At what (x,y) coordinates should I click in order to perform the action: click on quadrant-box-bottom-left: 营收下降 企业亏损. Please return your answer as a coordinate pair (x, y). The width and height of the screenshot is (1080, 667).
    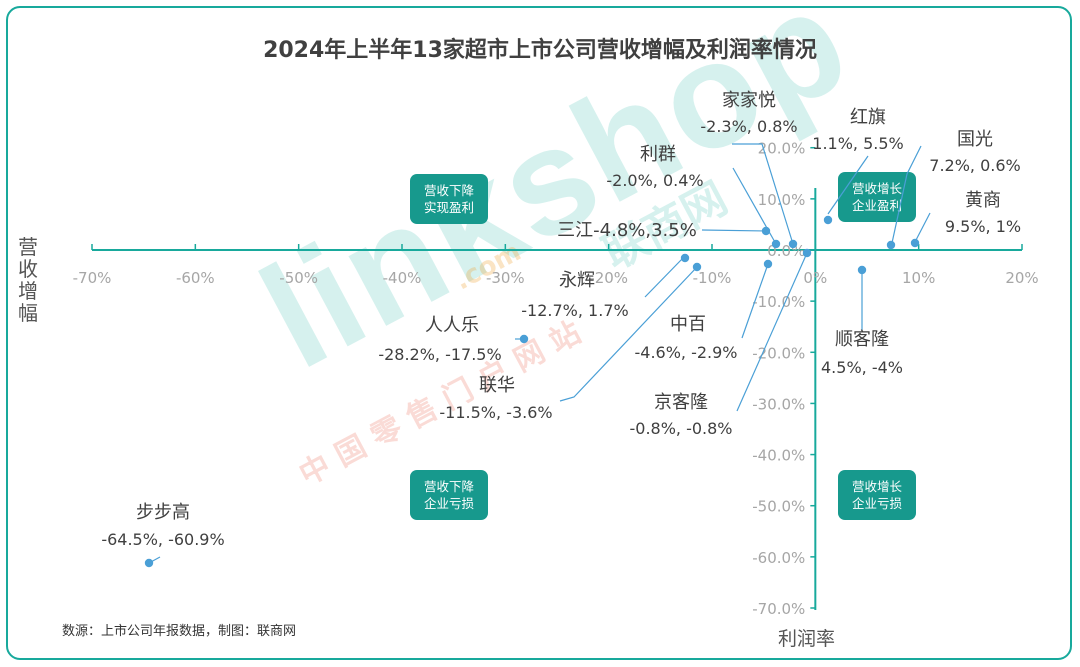
    Looking at the image, I should click on (449, 495).